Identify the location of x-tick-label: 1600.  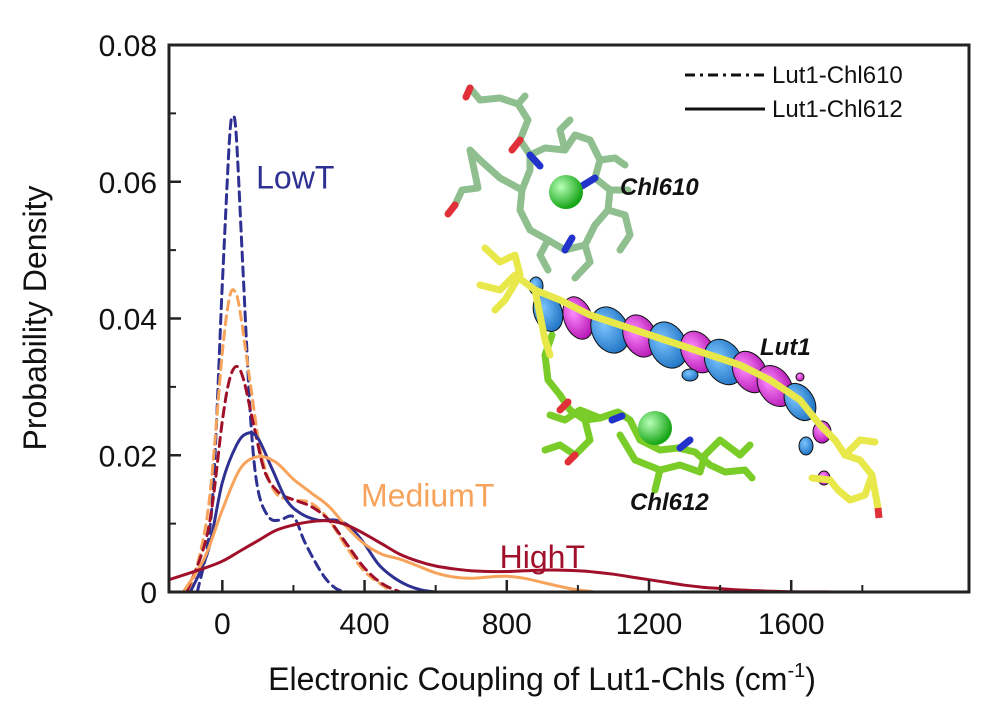
(791, 624).